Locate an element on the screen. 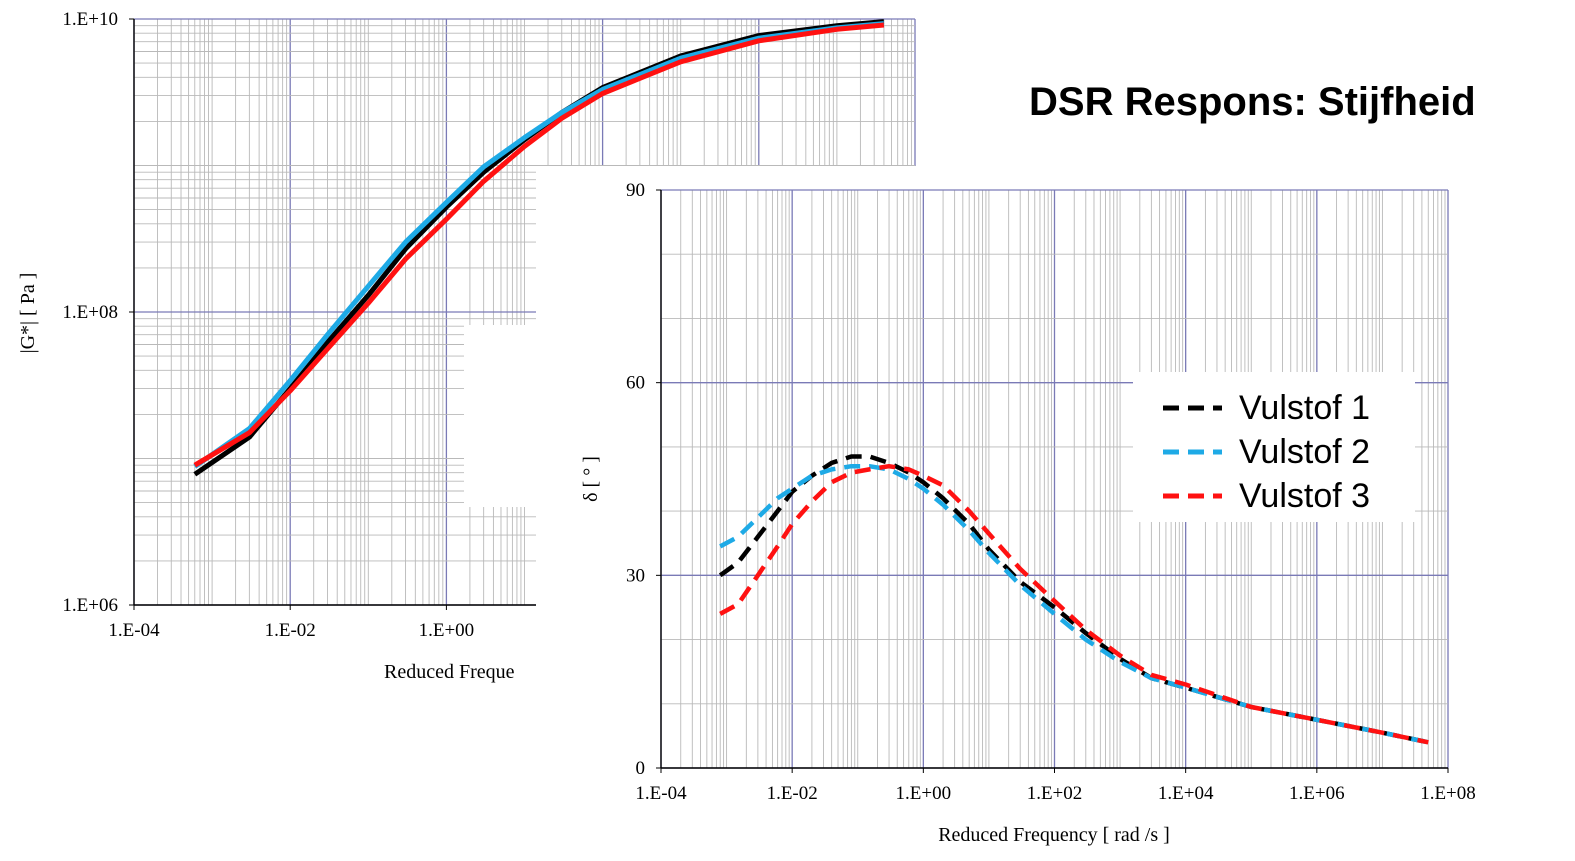 This screenshot has width=1575, height=861. y-axis-title: δ [ ° ] is located at coordinates (591, 479).